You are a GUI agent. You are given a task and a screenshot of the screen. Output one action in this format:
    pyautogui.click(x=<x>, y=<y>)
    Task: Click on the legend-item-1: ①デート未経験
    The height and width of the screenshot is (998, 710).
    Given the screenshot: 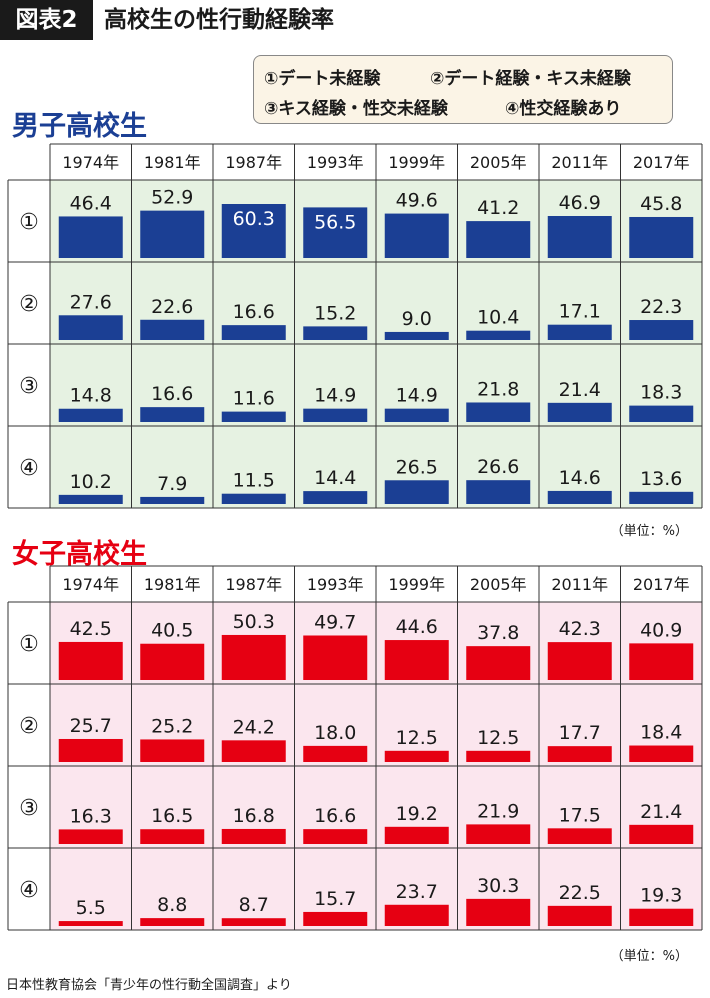 What is the action you would take?
    pyautogui.click(x=322, y=79)
    